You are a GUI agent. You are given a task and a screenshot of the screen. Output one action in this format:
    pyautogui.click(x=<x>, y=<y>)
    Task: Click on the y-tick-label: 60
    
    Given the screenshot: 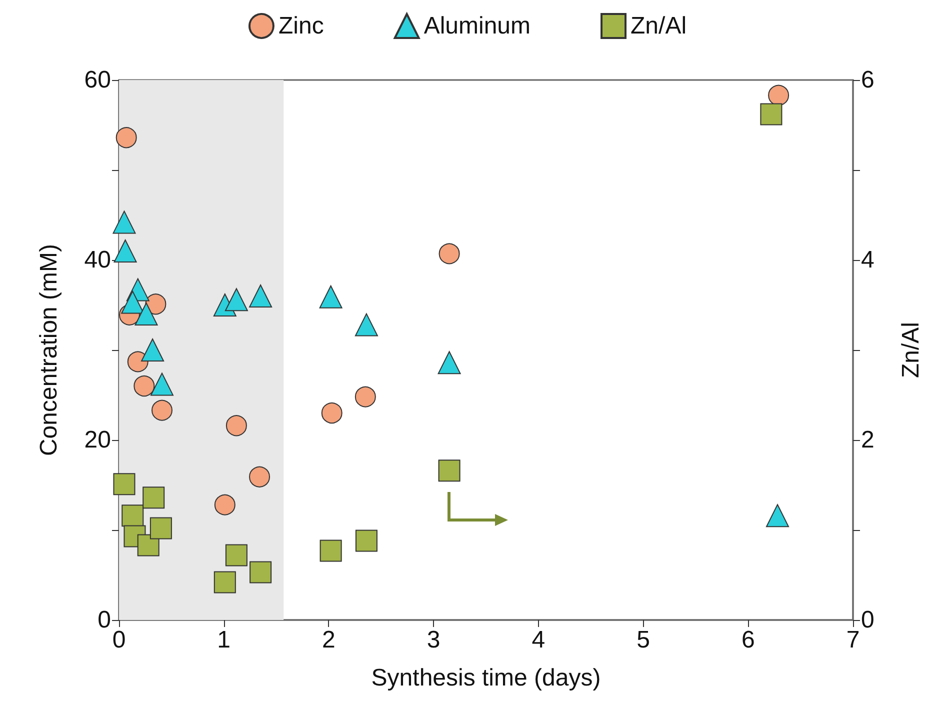 What is the action you would take?
    pyautogui.click(x=97, y=80)
    